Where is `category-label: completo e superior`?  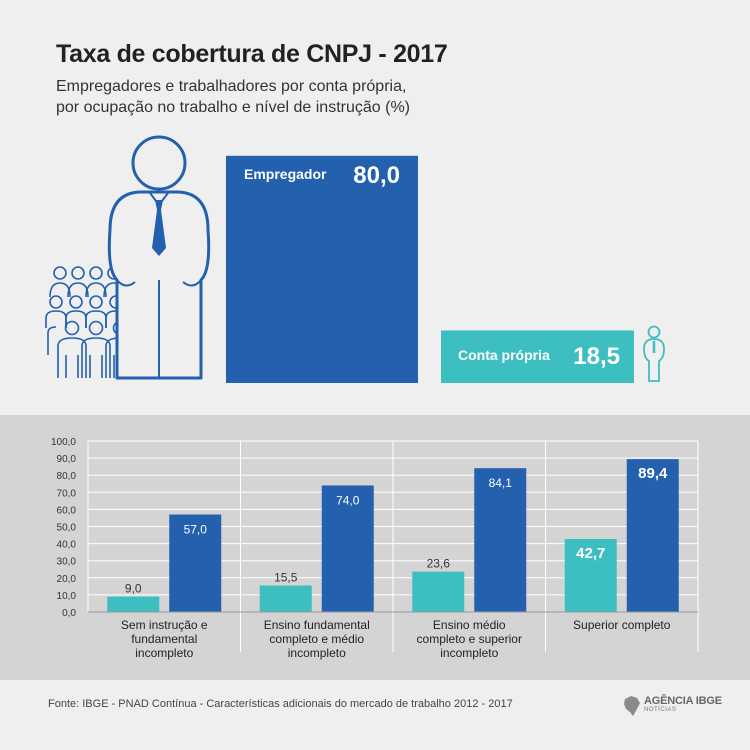
category-label: completo e superior is located at coordinates (469, 639).